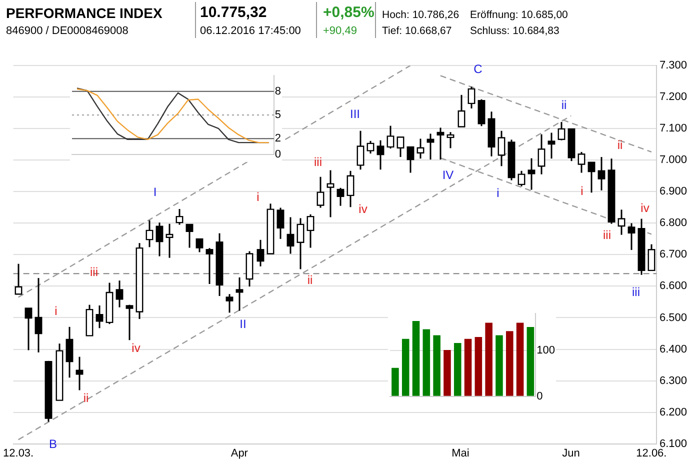 Image resolution: width=694 pixels, height=463 pixels. Describe the element at coordinates (278, 91) in the screenshot. I see `y-tick-label: 8` at that location.